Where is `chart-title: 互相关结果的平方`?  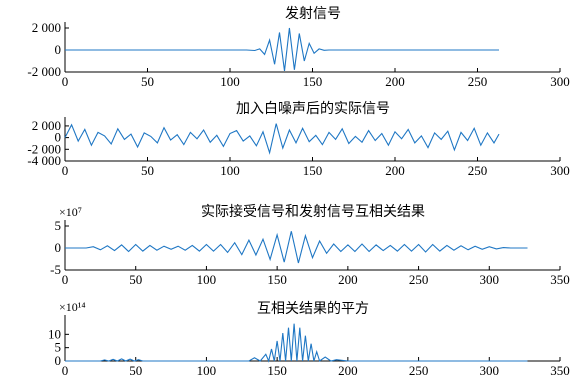
chart-title: 互相关结果的平方 is located at coordinates (313, 309).